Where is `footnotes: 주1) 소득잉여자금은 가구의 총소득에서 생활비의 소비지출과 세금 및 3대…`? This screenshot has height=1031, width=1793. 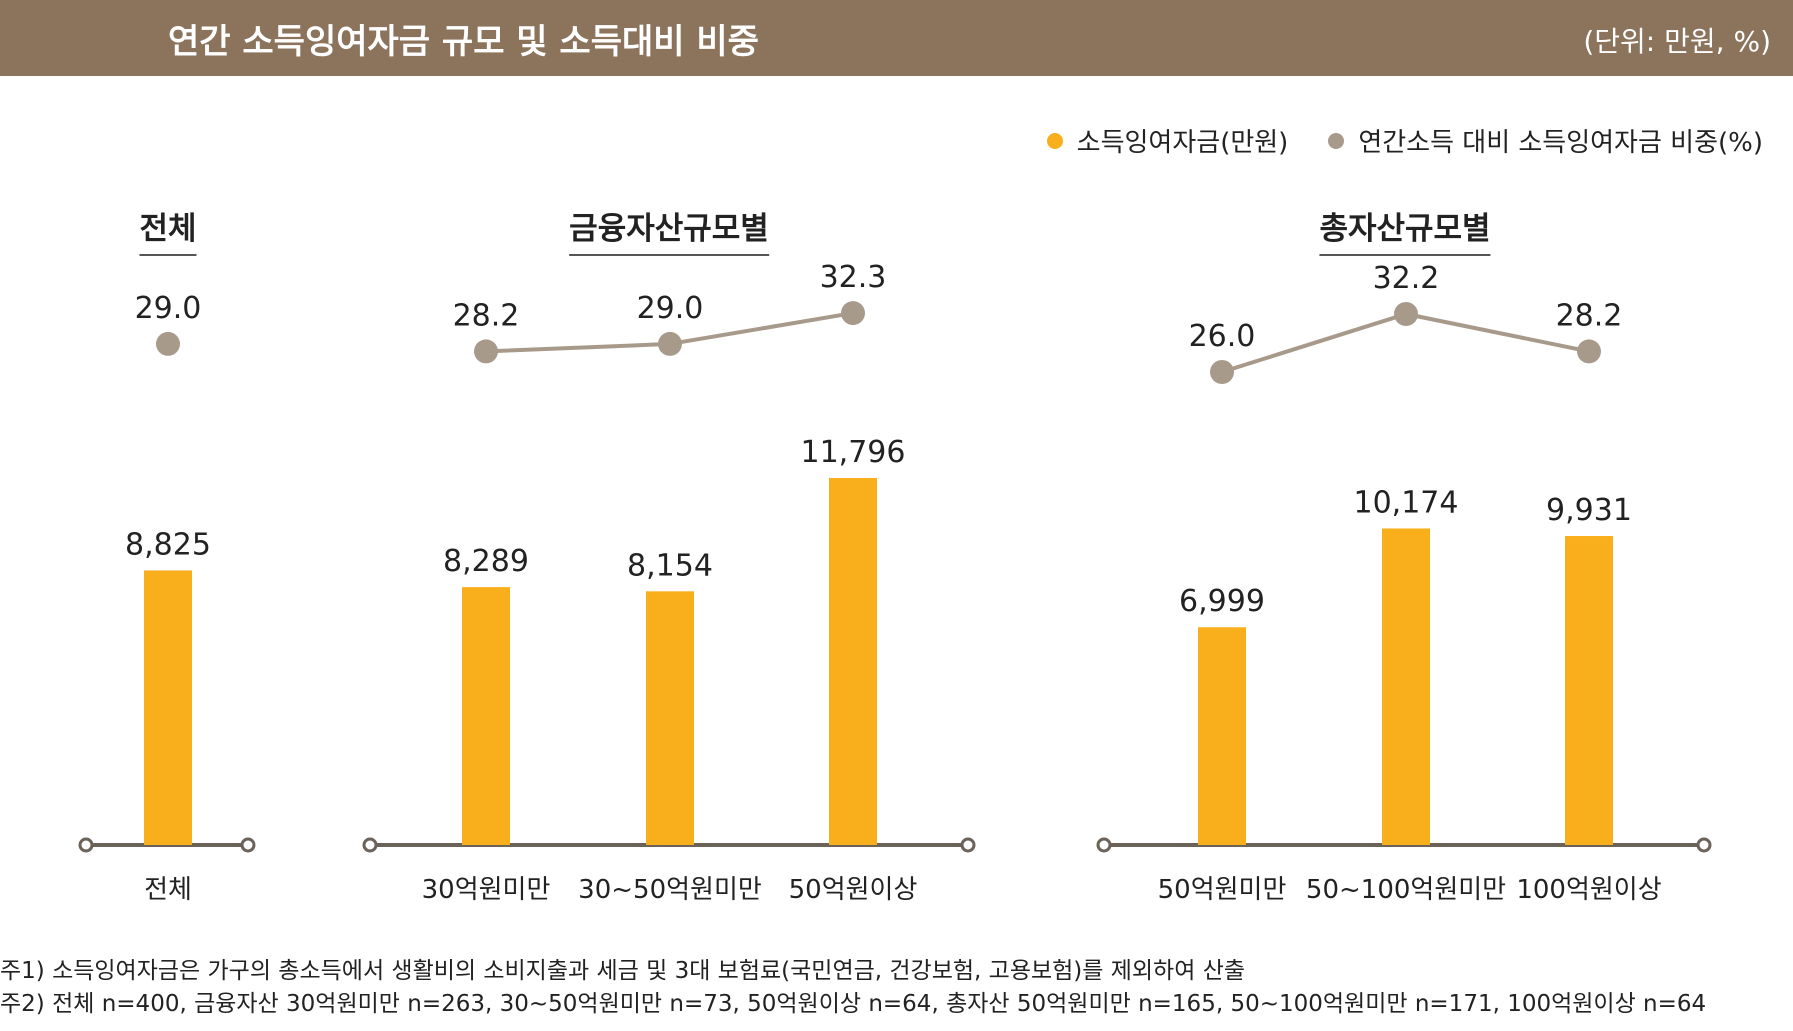 footnotes: 주1) 소득잉여자금은 가구의 총소득에서 생활비의 소비지출과 세금 및 3대… is located at coordinates (853, 988).